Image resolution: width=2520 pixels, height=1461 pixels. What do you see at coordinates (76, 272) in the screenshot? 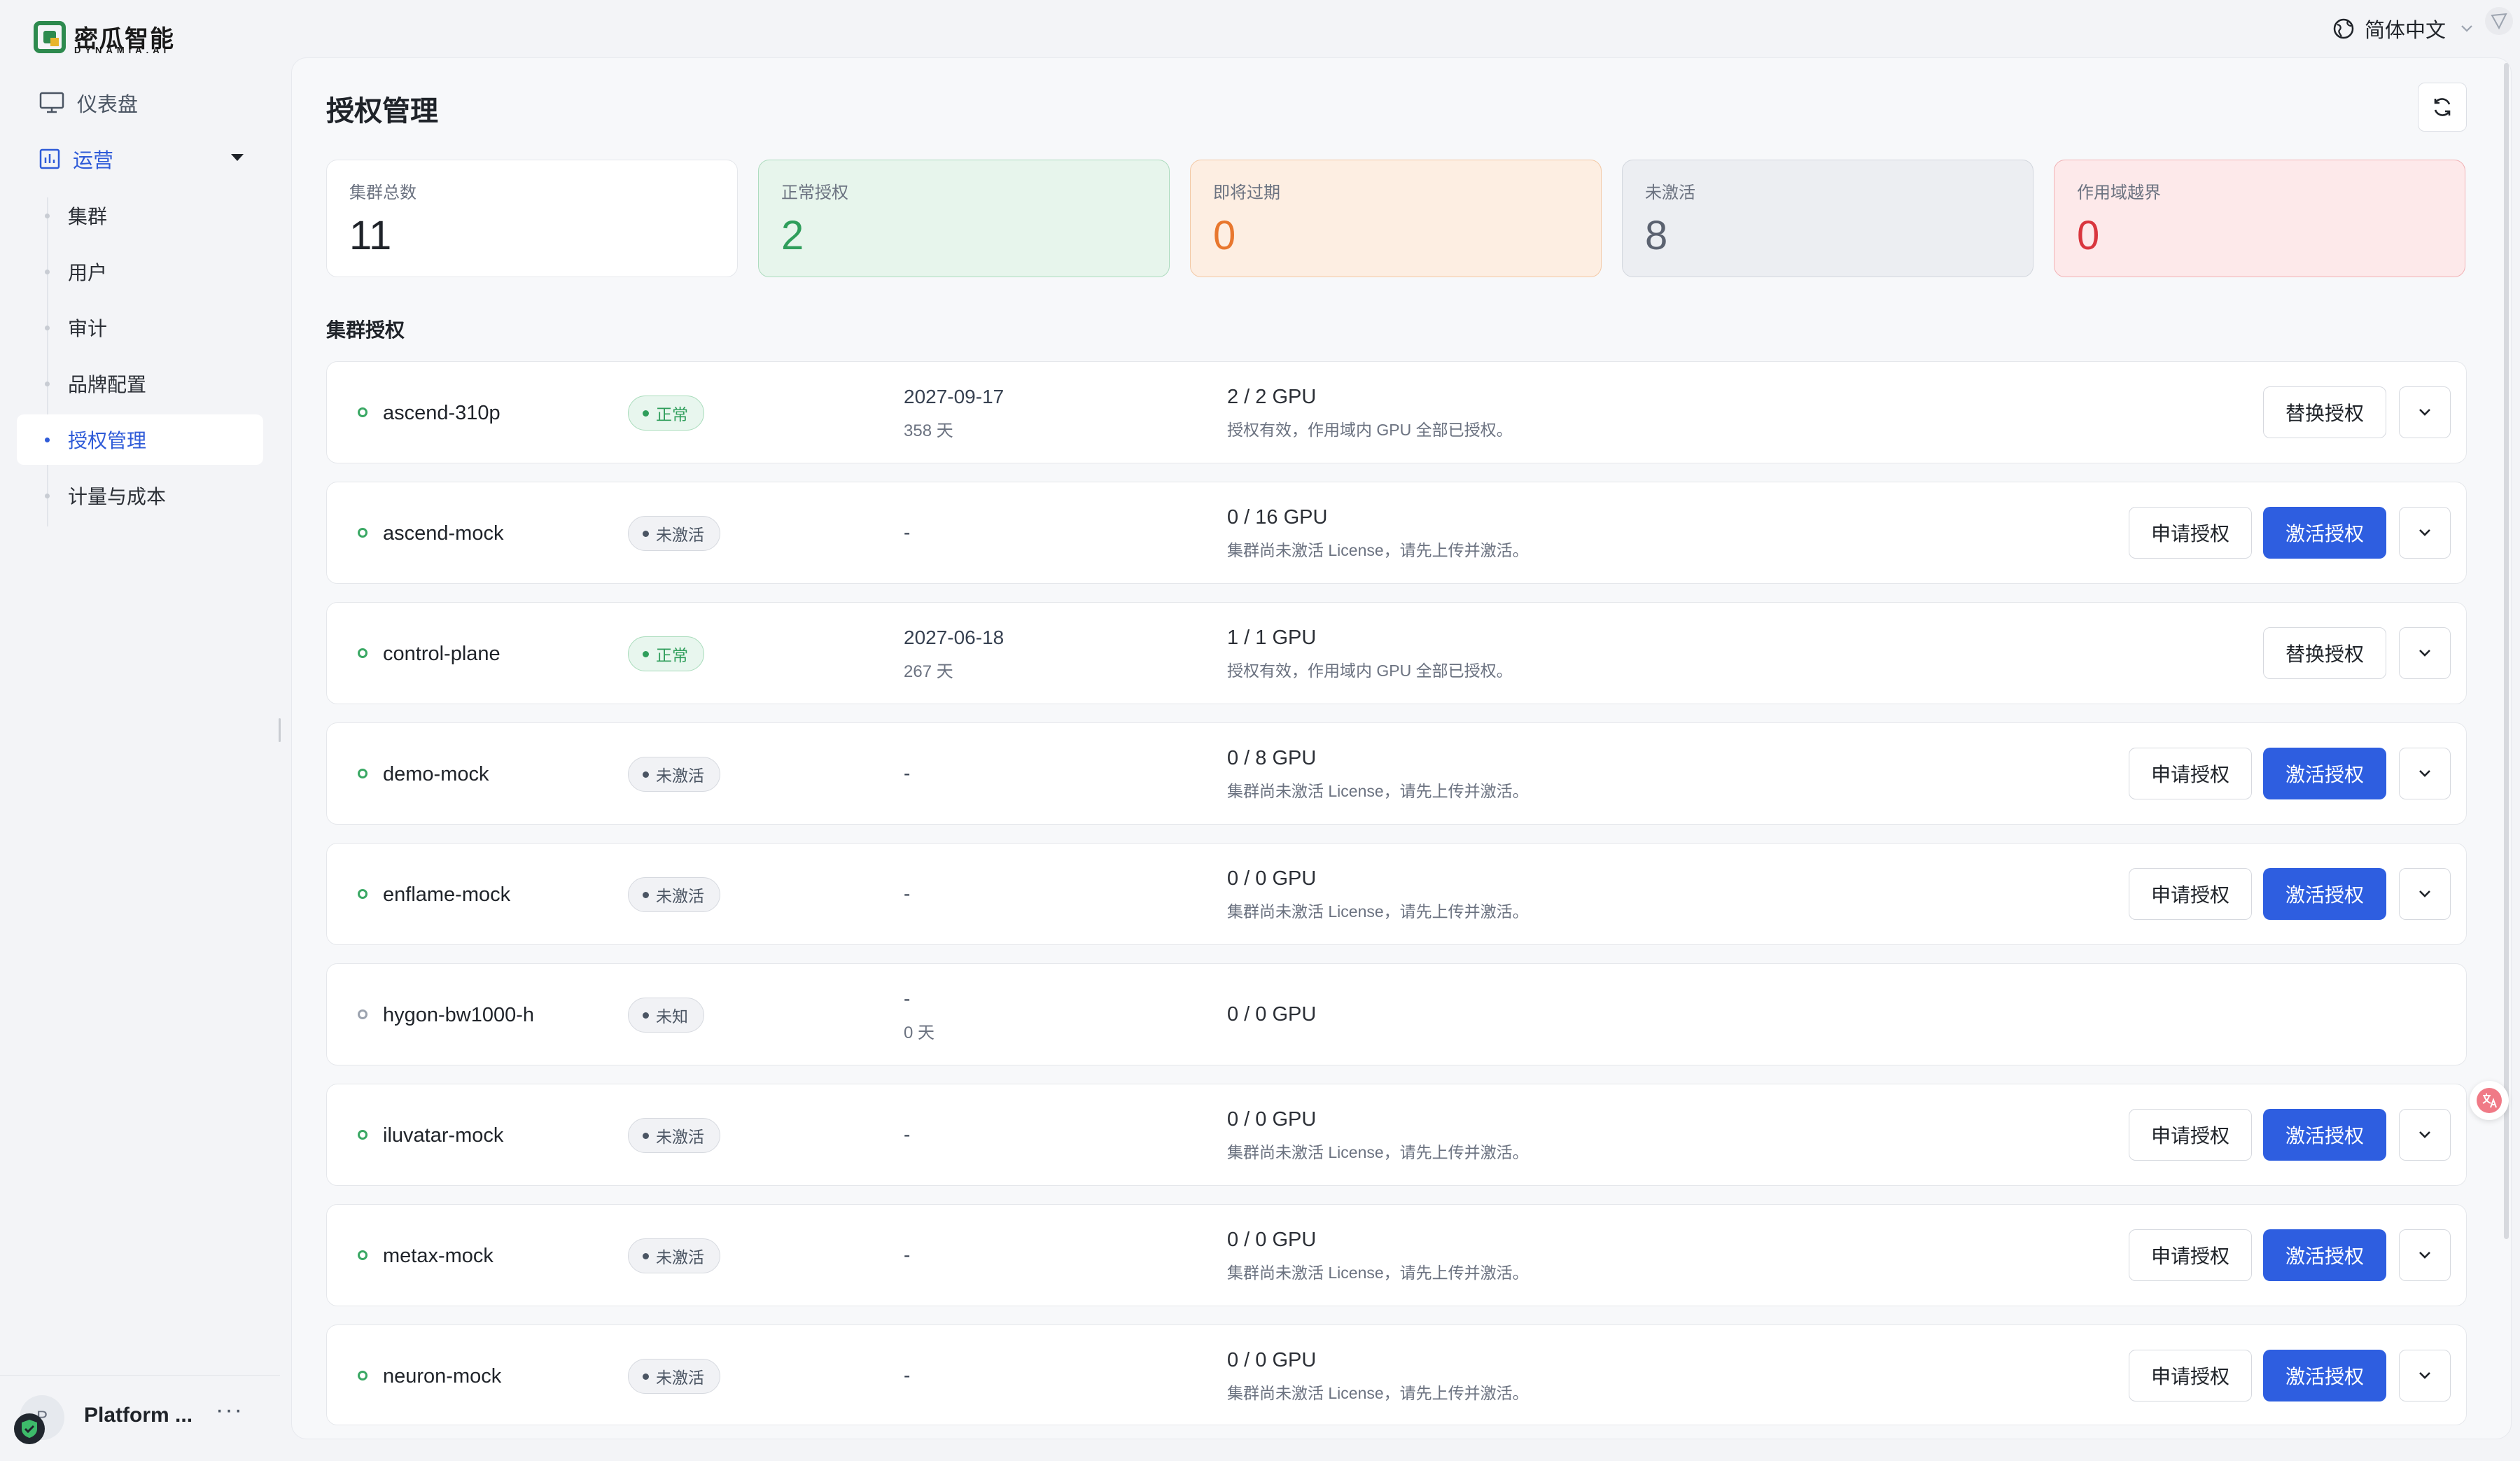
I see `nav-item-users: 用户` at bounding box center [76, 272].